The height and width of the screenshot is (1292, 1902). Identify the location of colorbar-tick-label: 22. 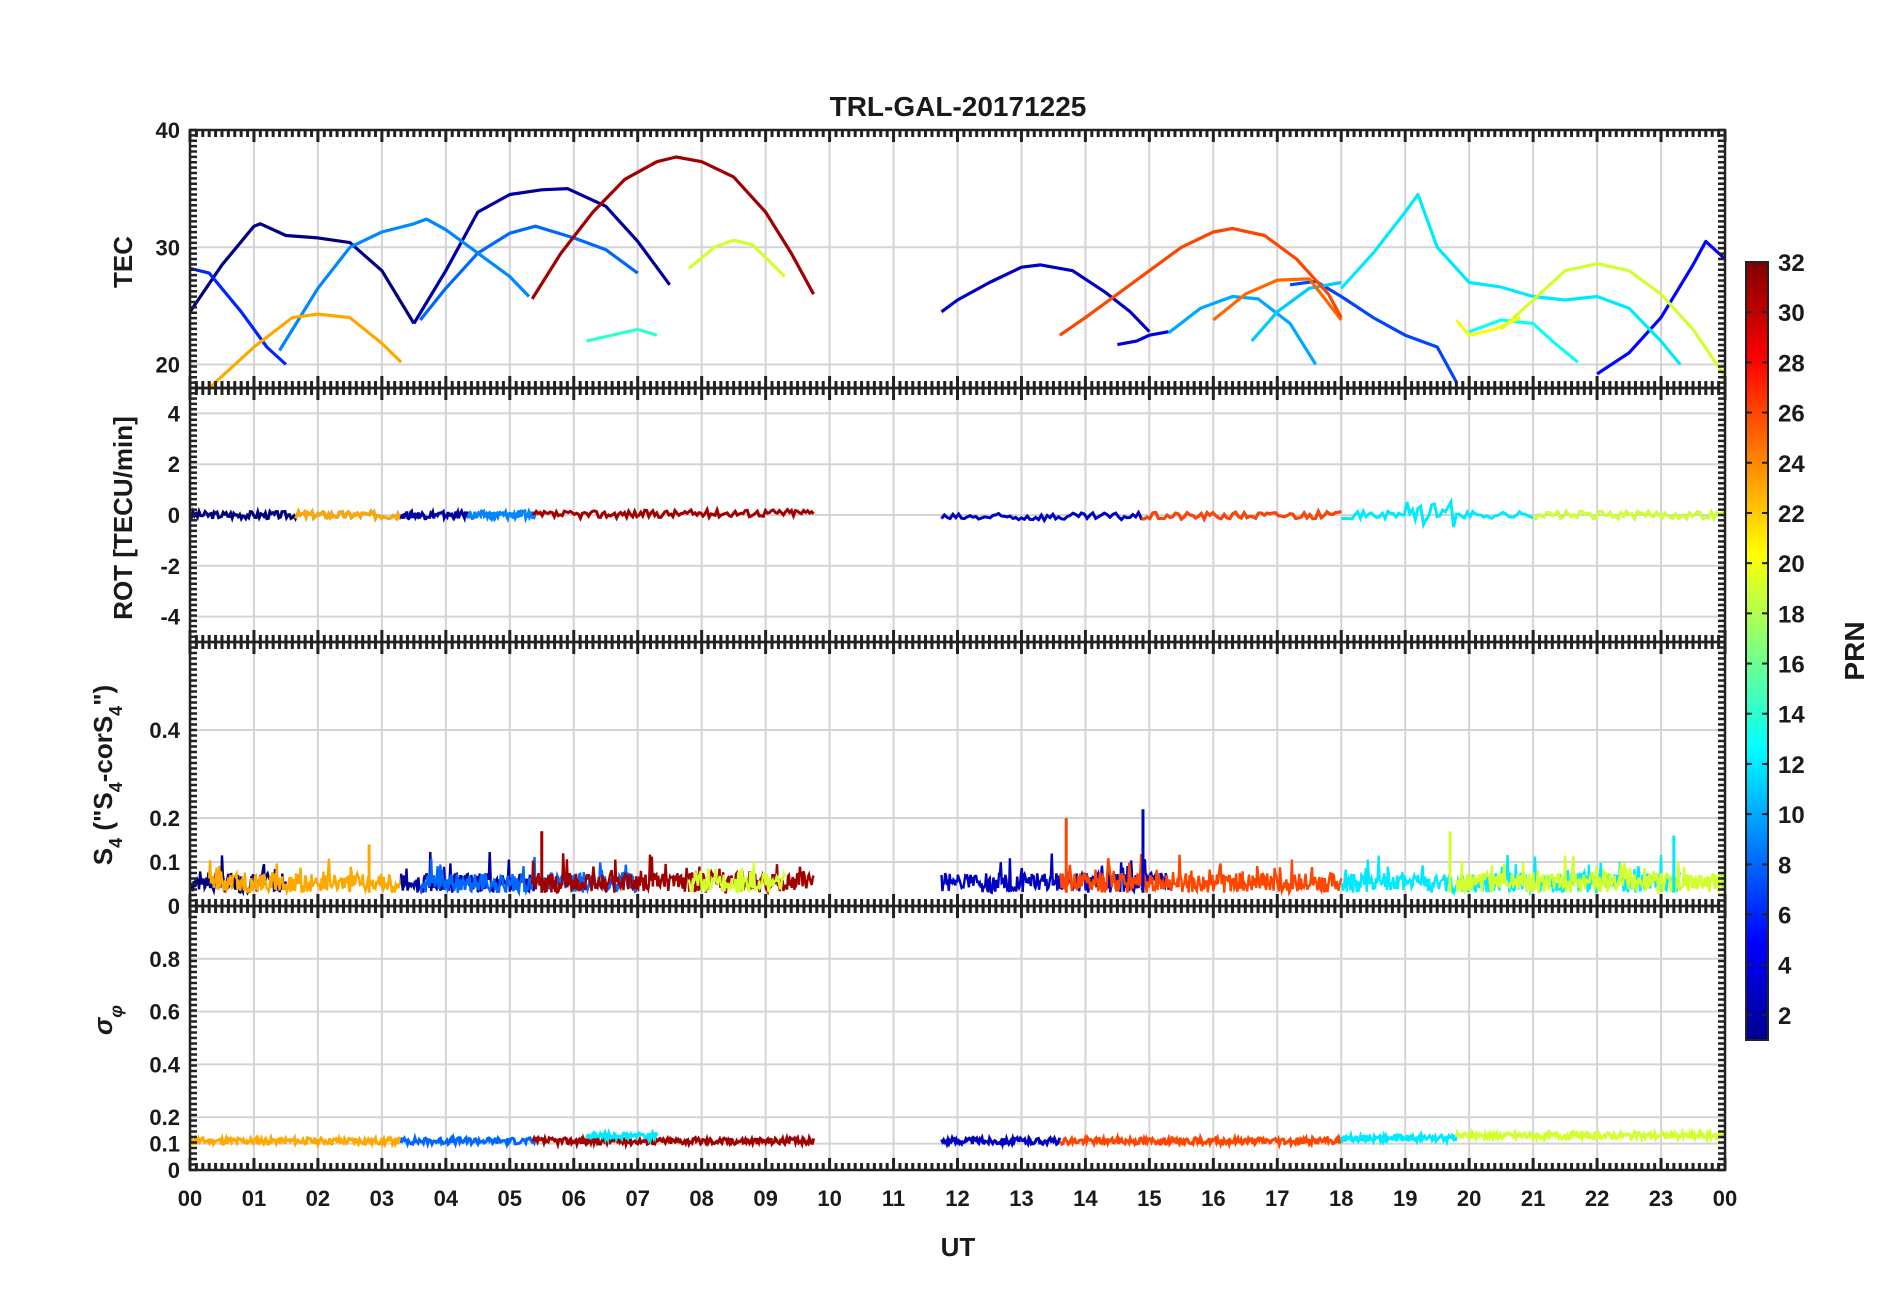
(1791, 514).